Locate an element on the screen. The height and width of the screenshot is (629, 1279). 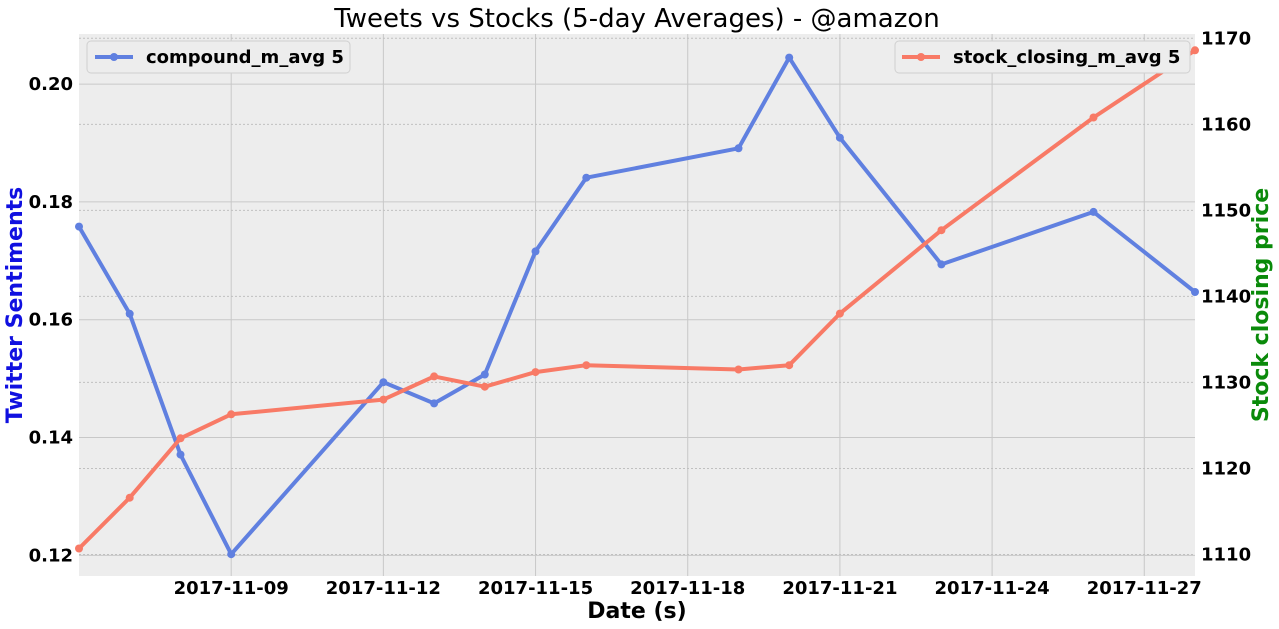
y-tick-label: 0.16 is located at coordinates (51, 320).